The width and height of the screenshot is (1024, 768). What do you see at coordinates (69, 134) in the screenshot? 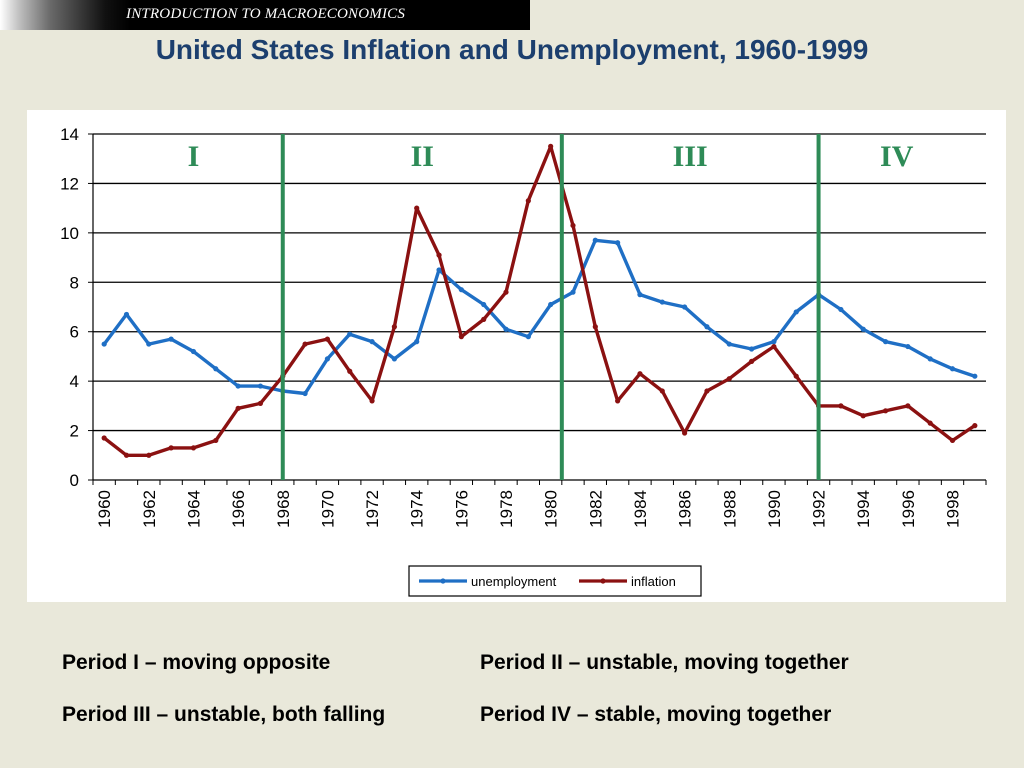
I see `y-tick-label: 14` at bounding box center [69, 134].